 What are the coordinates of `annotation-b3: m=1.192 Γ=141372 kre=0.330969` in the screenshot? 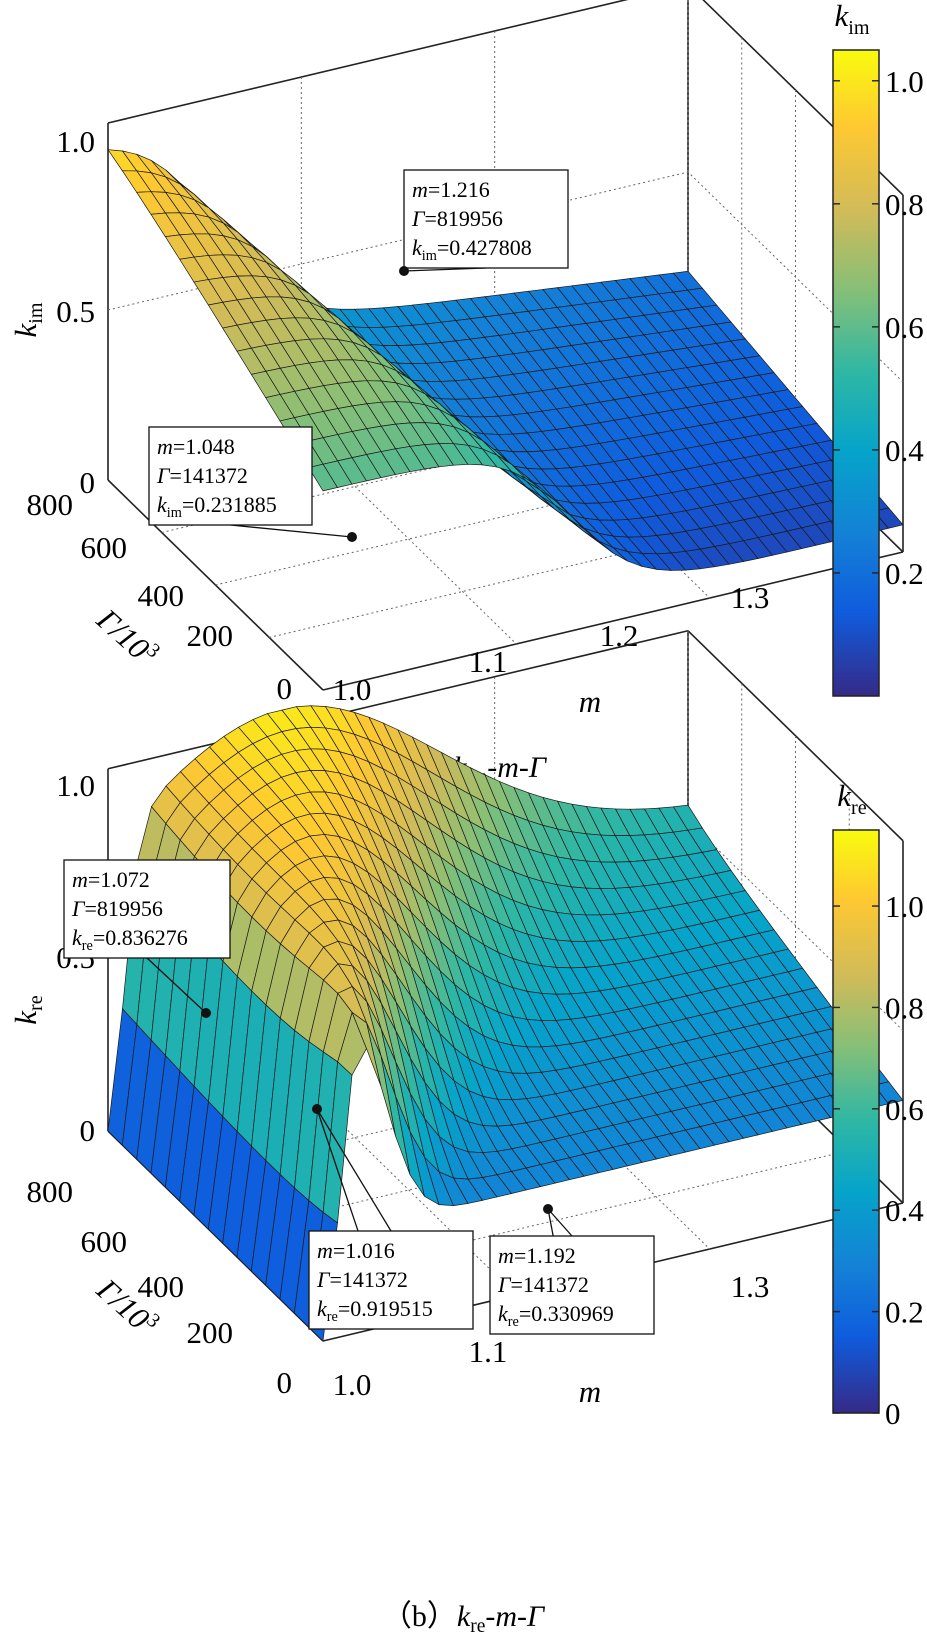 It's located at (572, 1269).